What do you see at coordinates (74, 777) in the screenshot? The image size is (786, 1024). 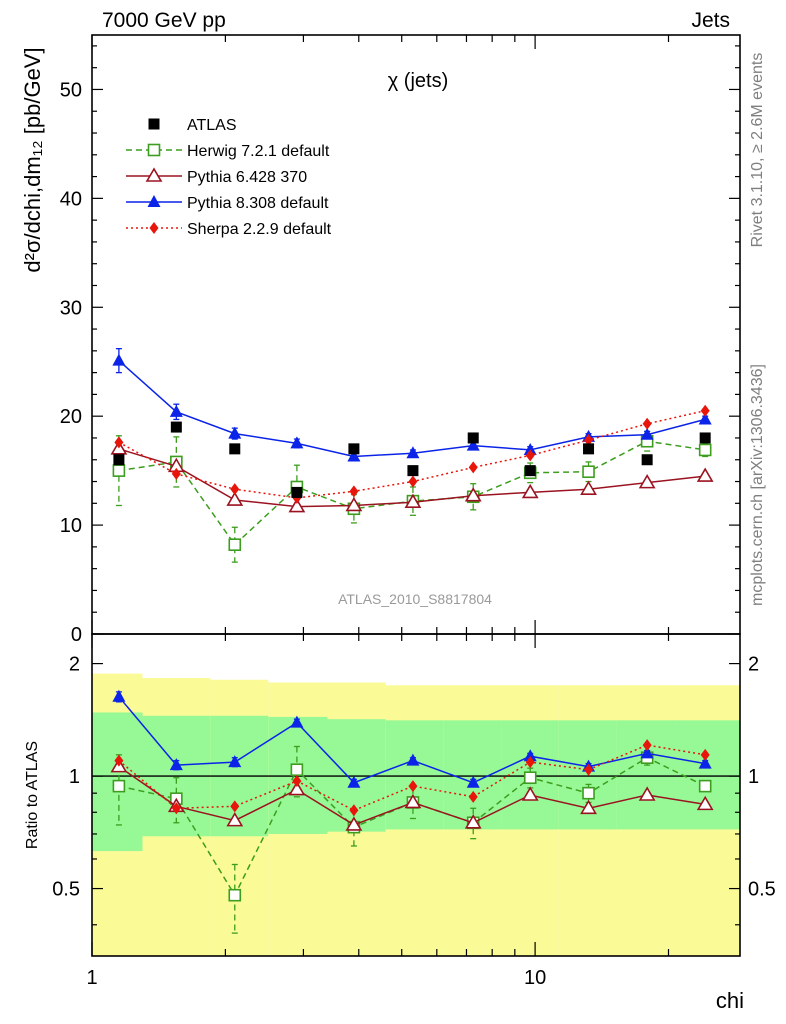 I see `ratio-y-tick-label: 1` at bounding box center [74, 777].